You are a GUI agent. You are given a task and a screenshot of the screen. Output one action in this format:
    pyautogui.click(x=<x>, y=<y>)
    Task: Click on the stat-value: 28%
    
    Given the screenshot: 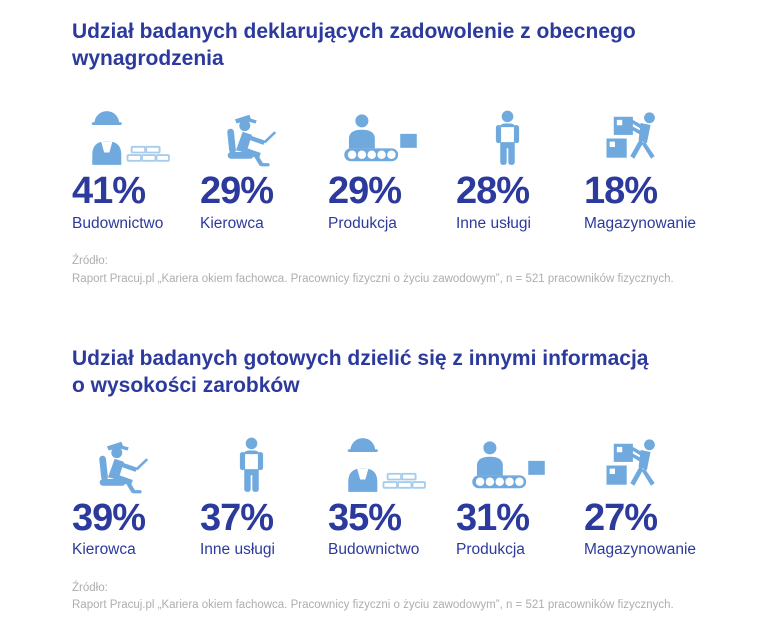 What is the action you would take?
    pyautogui.click(x=493, y=191)
    